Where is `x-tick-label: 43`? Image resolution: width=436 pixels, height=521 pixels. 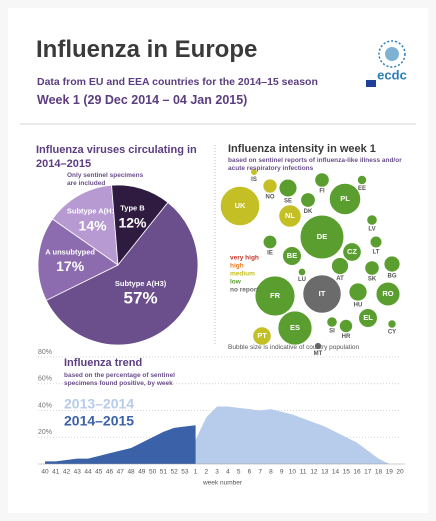
x-tick-label: 43 is located at coordinates (78, 472).